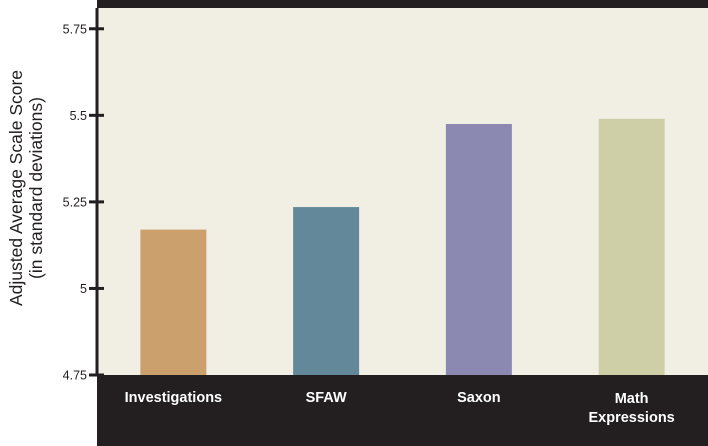  What do you see at coordinates (174, 398) in the screenshot?
I see `x-tick-label: Investigations` at bounding box center [174, 398].